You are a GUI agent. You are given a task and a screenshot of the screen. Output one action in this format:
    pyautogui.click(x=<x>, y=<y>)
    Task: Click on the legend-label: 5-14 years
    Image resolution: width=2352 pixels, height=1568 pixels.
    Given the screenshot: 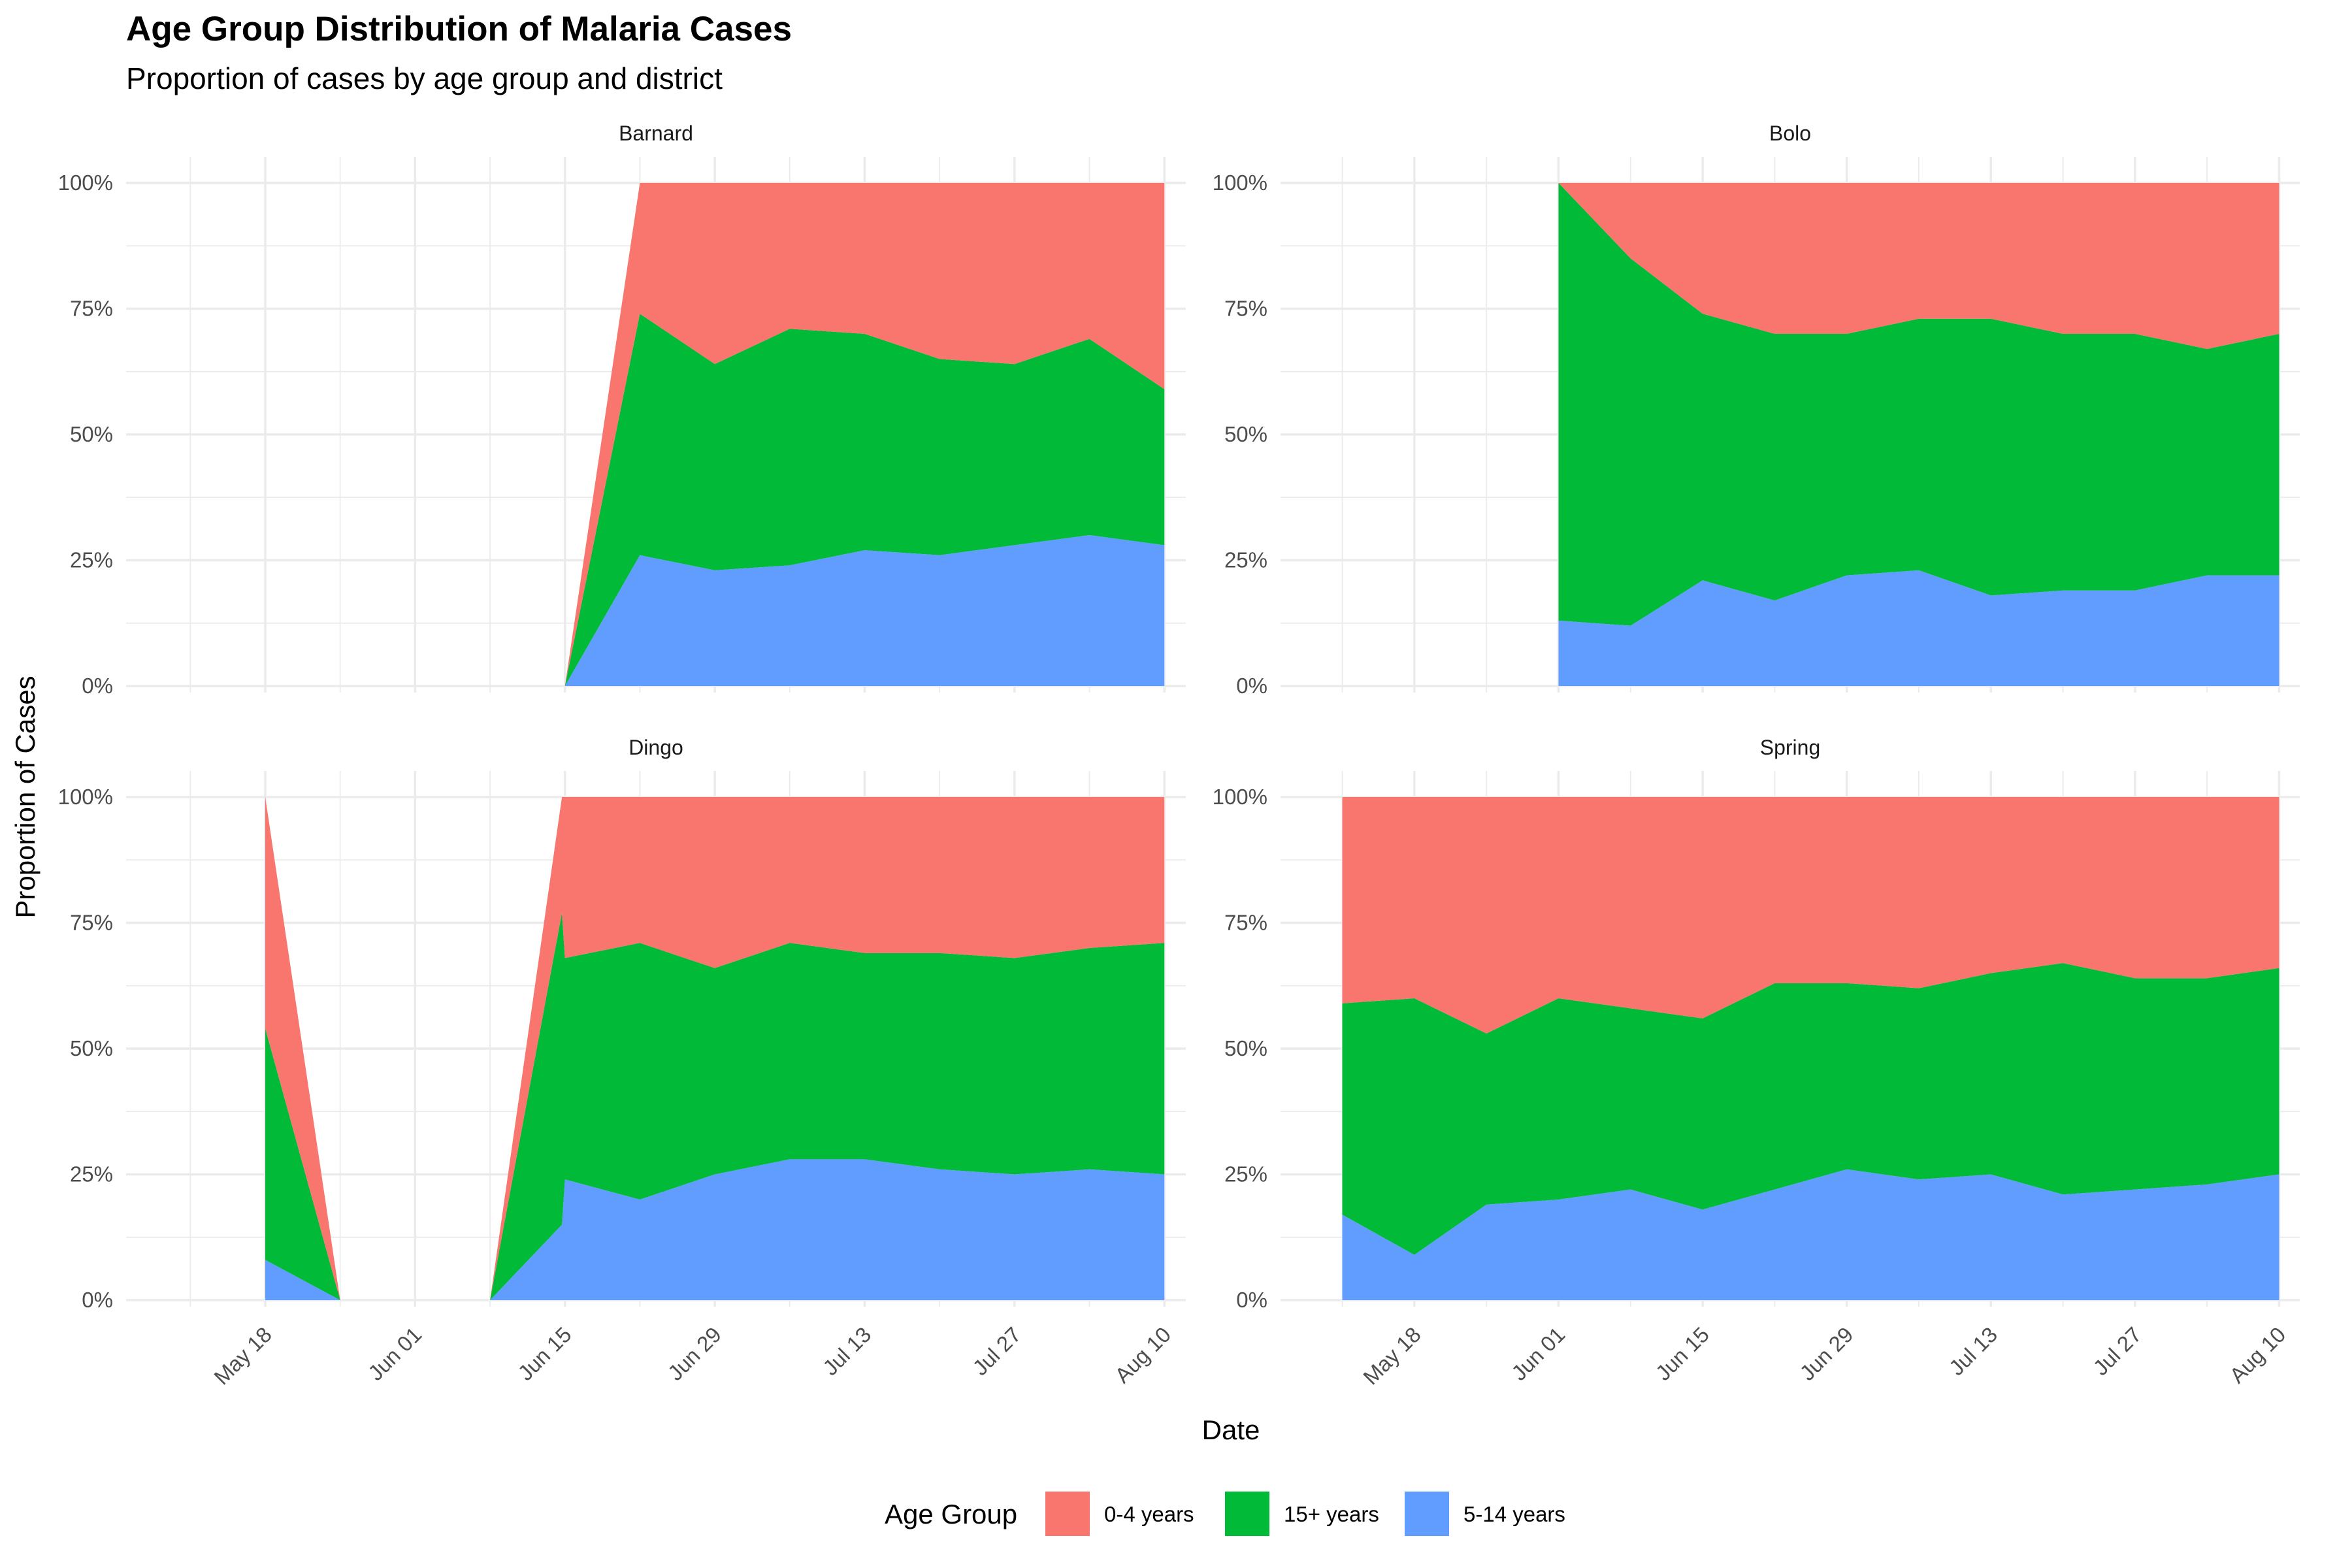 What is the action you would take?
    pyautogui.click(x=1514, y=1514)
    